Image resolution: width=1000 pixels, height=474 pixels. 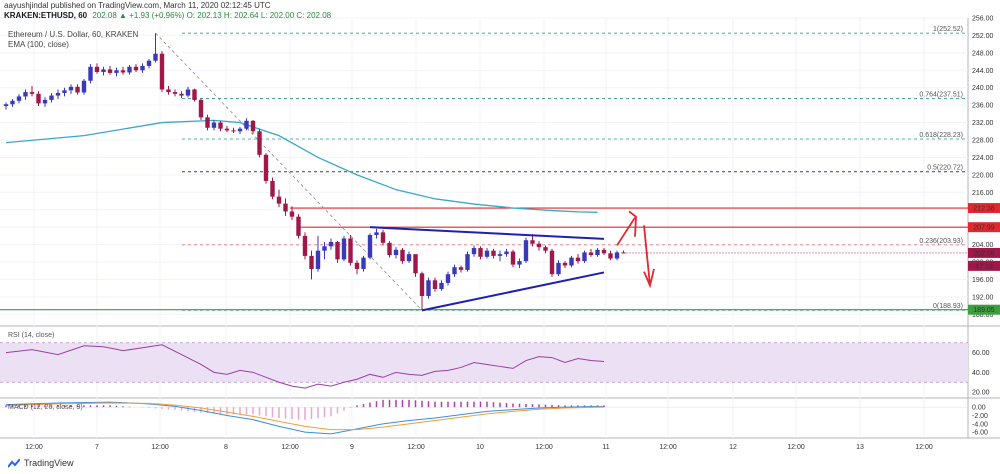 What do you see at coordinates (605, 447) in the screenshot?
I see `time-tick-label: 11` at bounding box center [605, 447].